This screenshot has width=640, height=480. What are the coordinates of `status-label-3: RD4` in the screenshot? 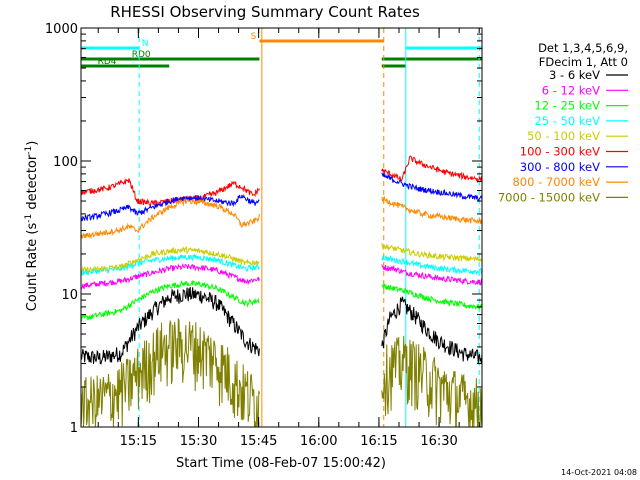 It's located at (107, 62).